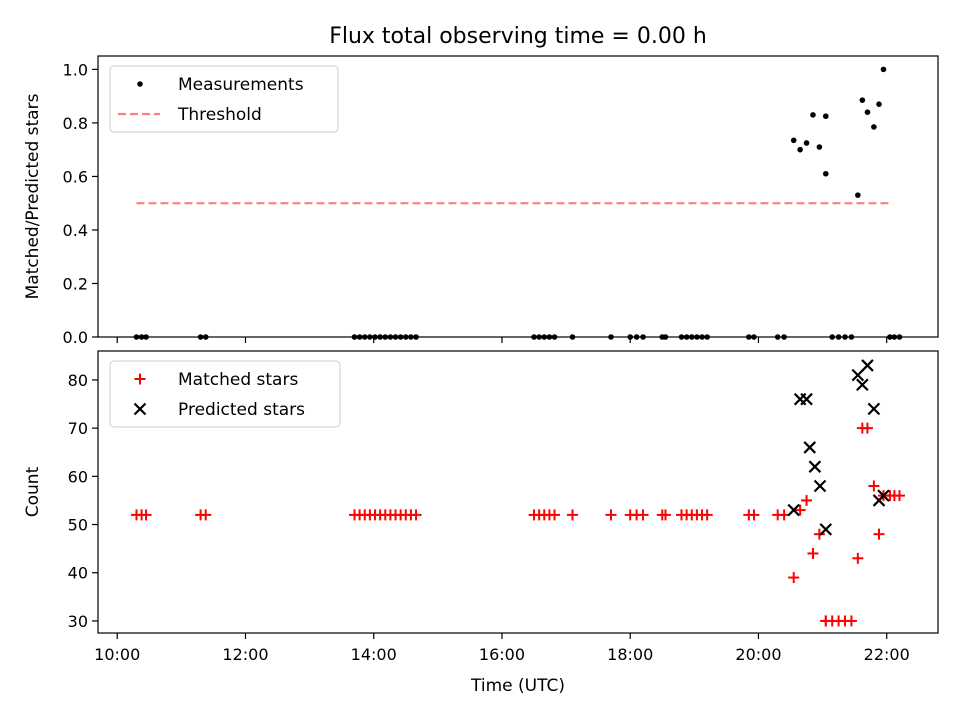 This screenshot has height=720, width=960. I want to click on x-tick-label: 16:00, so click(502, 654).